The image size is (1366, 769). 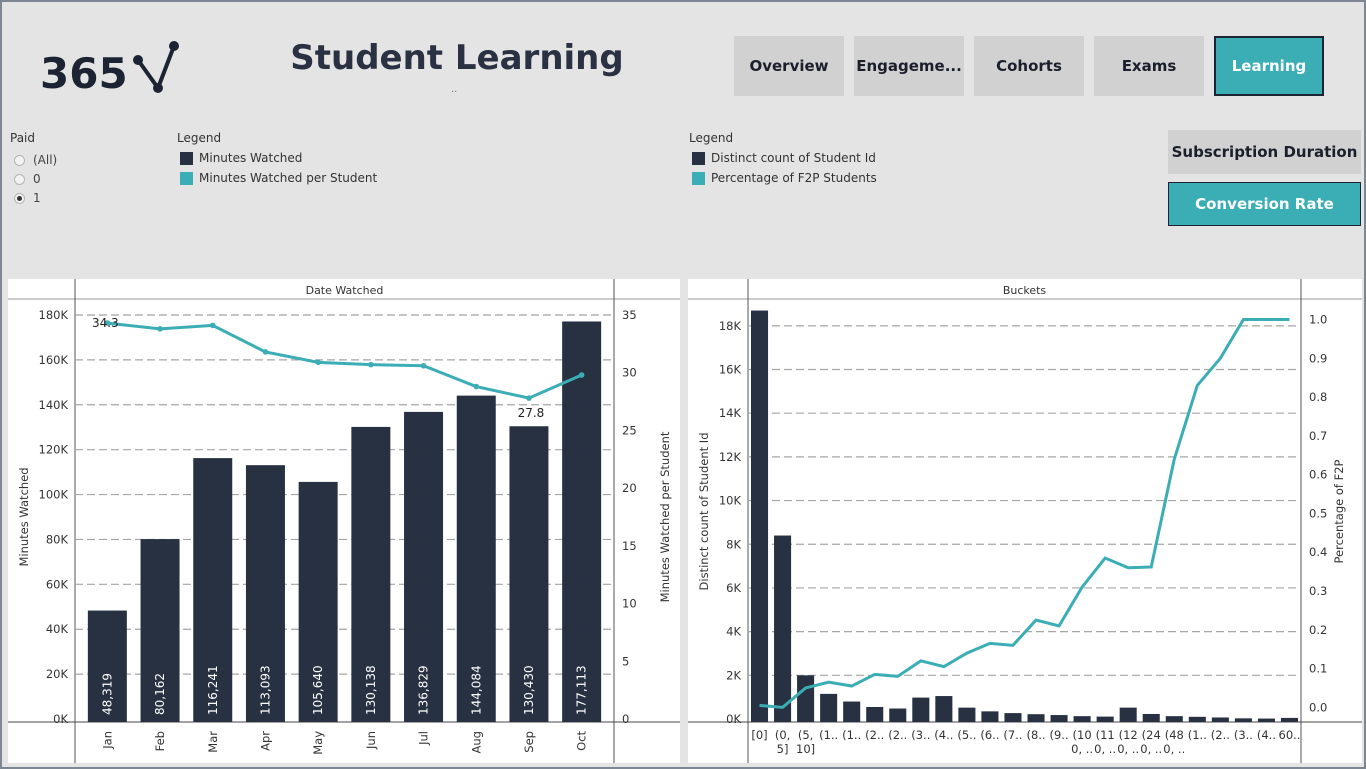 I want to click on y2-tick-label: 0.0, so click(x=1318, y=707).